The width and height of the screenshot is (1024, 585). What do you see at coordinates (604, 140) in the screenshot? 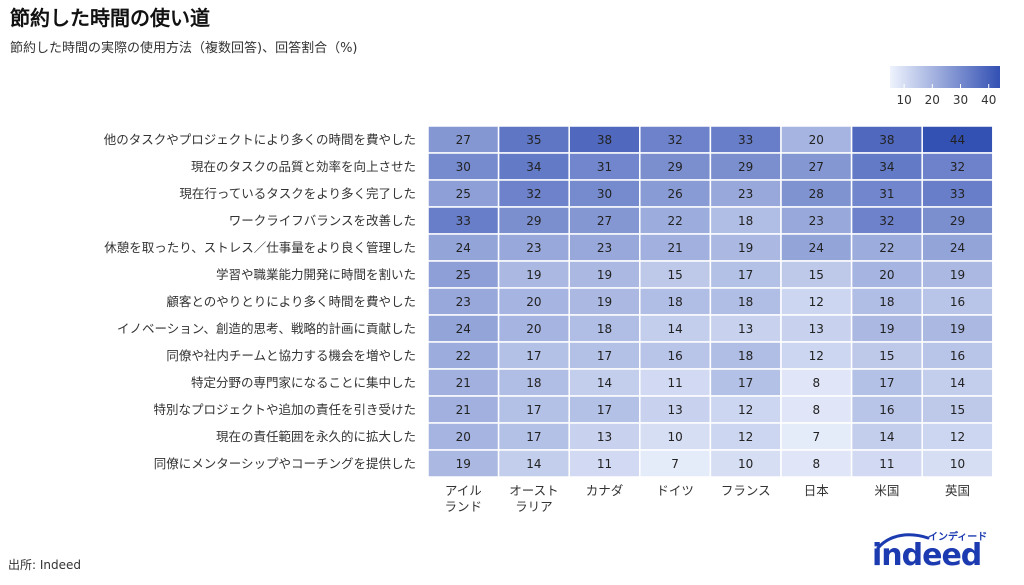
I see `cell-value-label: 38` at bounding box center [604, 140].